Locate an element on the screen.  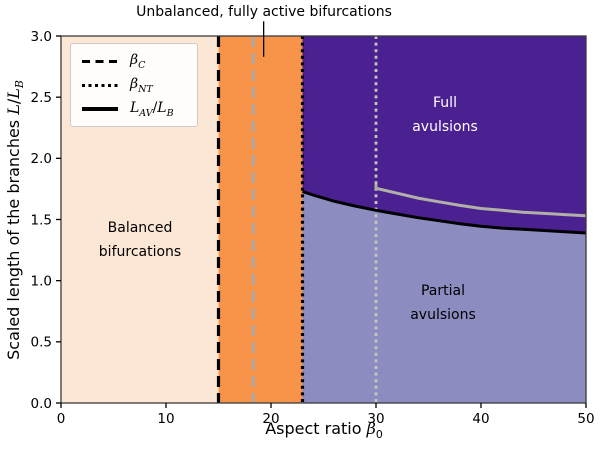
y-tick-label-1.0: 1.0 is located at coordinates (41, 281).